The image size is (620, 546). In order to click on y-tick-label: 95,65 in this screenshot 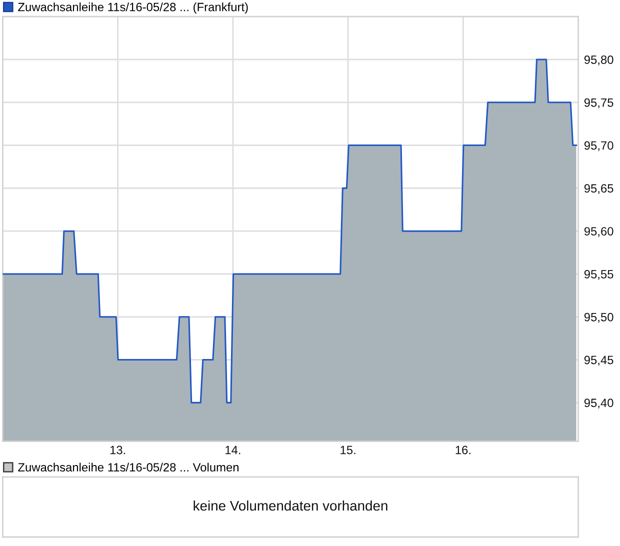, I will do `click(599, 189)`.